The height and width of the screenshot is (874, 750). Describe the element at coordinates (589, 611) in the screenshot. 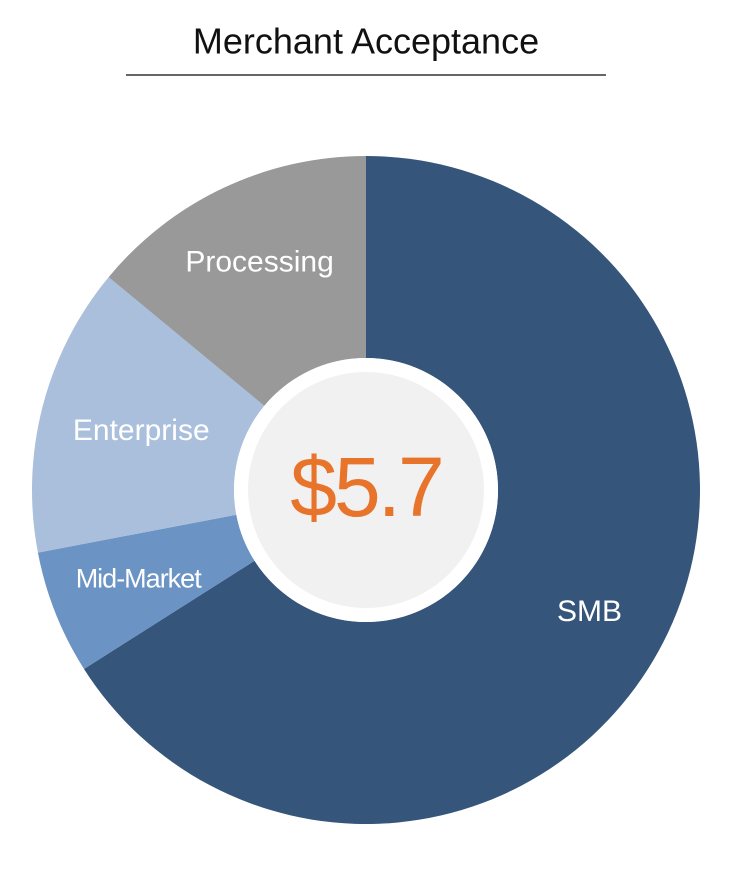

I see `segment-label: SMB` at that location.